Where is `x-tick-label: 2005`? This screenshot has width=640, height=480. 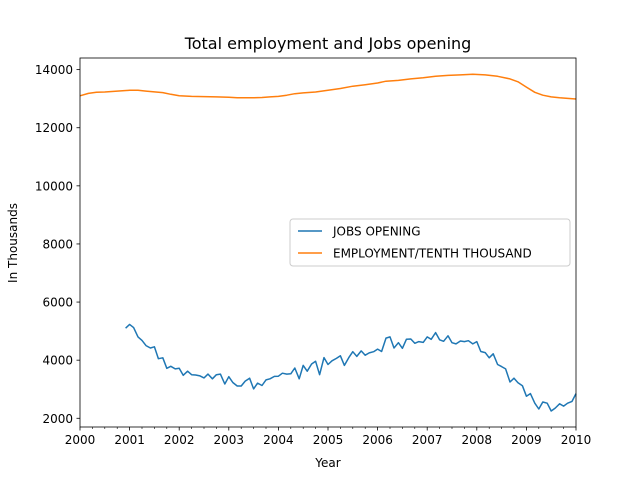
x-tick-label: 2005 is located at coordinates (328, 440).